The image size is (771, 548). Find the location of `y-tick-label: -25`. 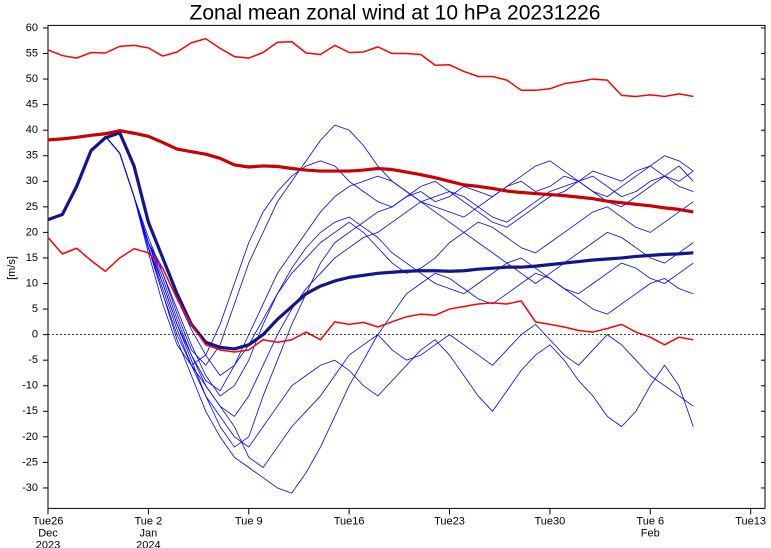

y-tick-label: -25 is located at coordinates (30, 462).